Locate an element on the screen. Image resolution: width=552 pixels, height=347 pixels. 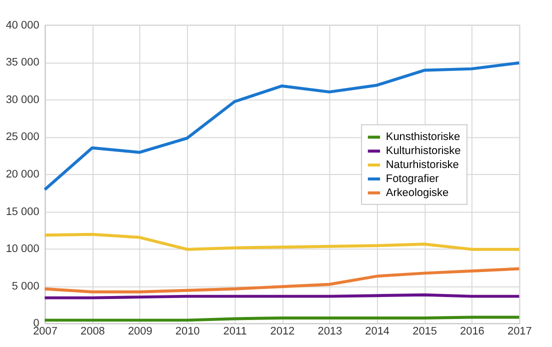
x-tick-label: 2010 is located at coordinates (187, 332).